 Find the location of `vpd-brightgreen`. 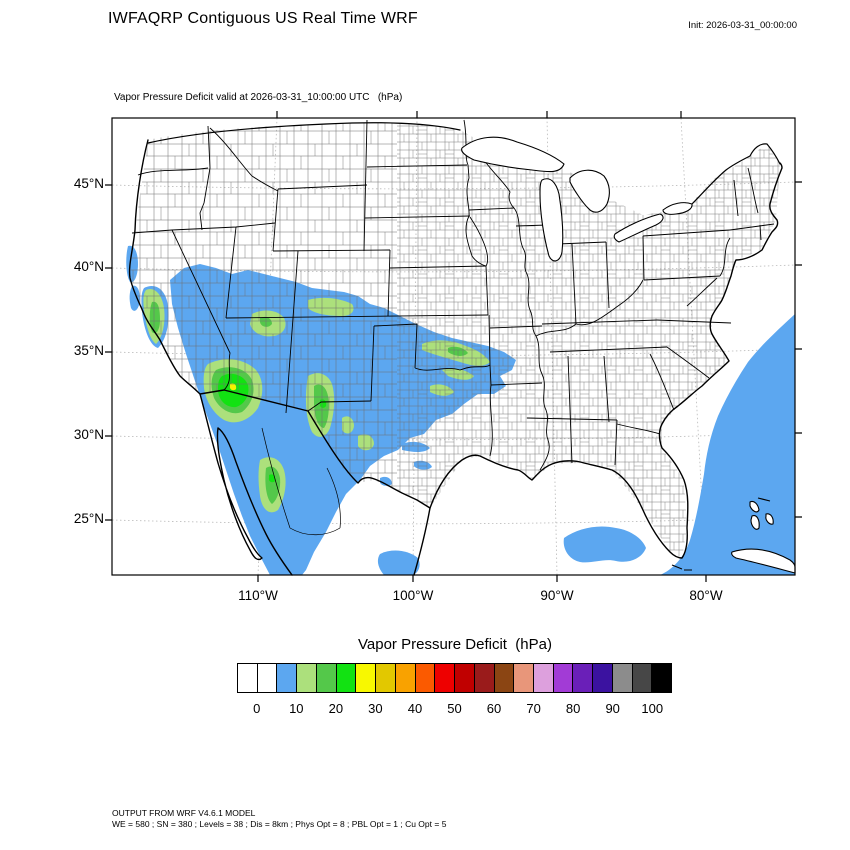

vpd-brightgreen is located at coordinates (272, 478).